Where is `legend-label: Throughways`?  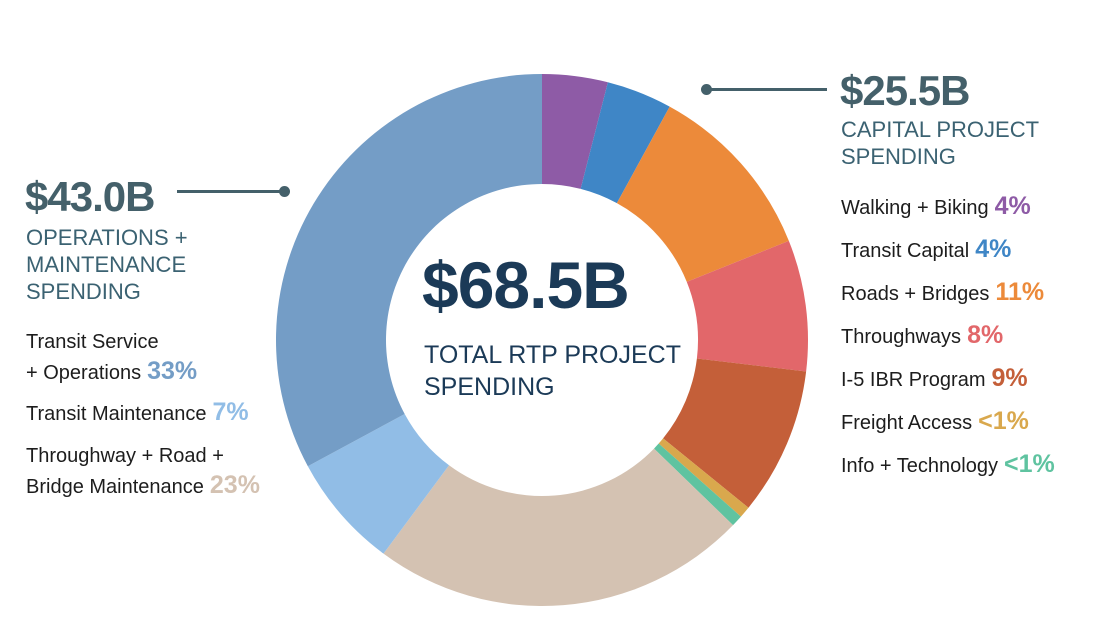 legend-label: Throughways is located at coordinates (901, 337).